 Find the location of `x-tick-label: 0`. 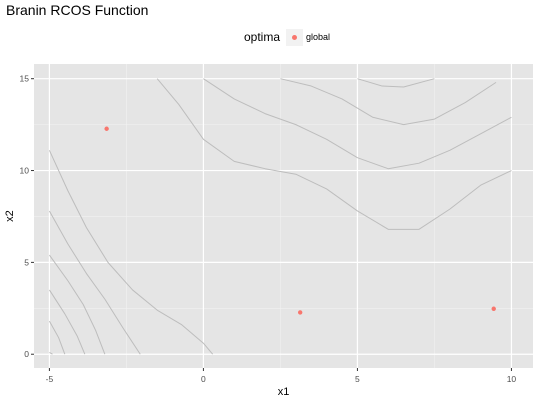

x-tick-label: 0 is located at coordinates (203, 379).